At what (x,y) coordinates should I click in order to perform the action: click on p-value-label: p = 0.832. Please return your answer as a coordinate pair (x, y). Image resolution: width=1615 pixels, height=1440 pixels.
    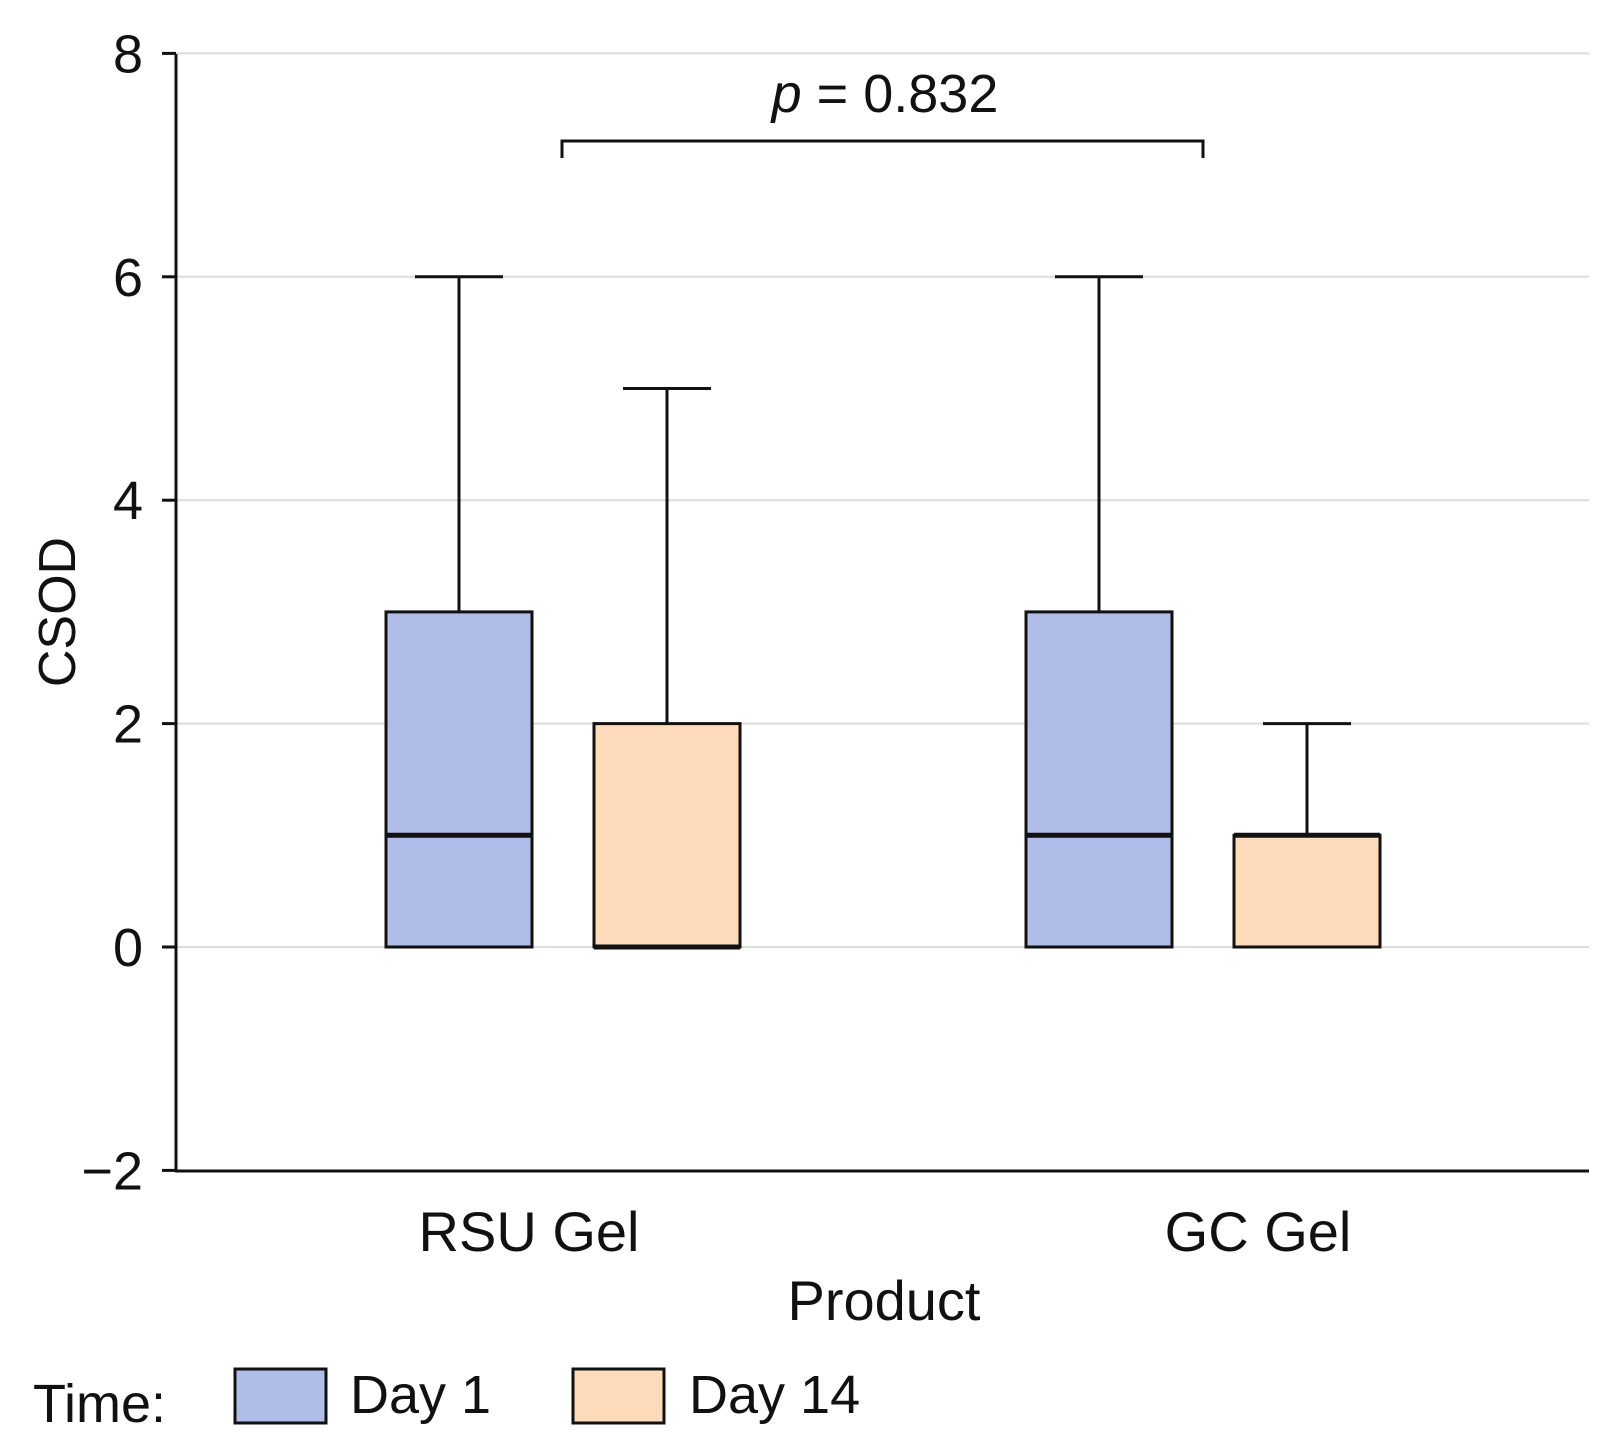
    Looking at the image, I should click on (884, 94).